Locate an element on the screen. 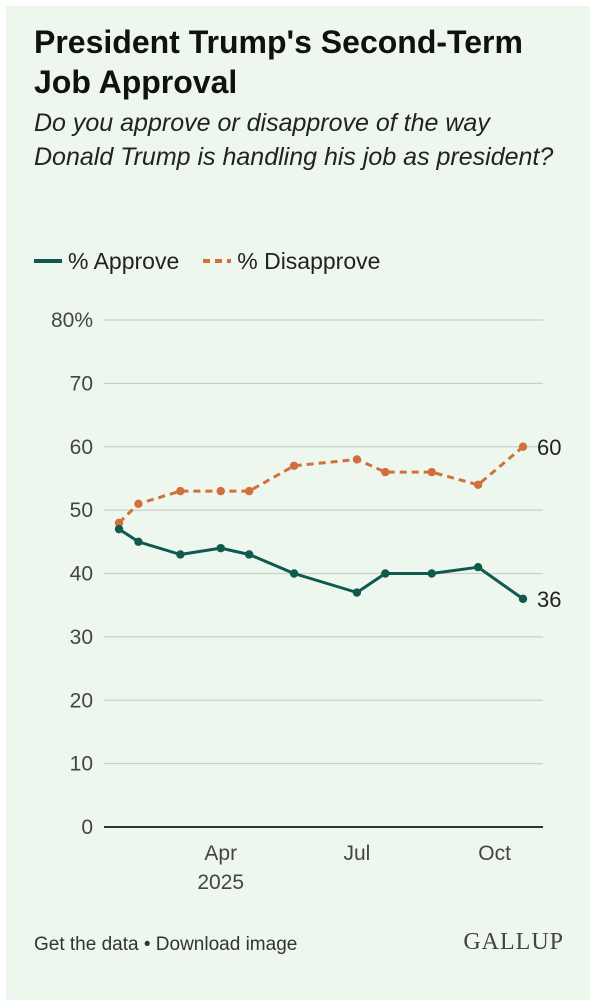 The width and height of the screenshot is (590, 1000). x-tick-label: Apr is located at coordinates (220, 853).